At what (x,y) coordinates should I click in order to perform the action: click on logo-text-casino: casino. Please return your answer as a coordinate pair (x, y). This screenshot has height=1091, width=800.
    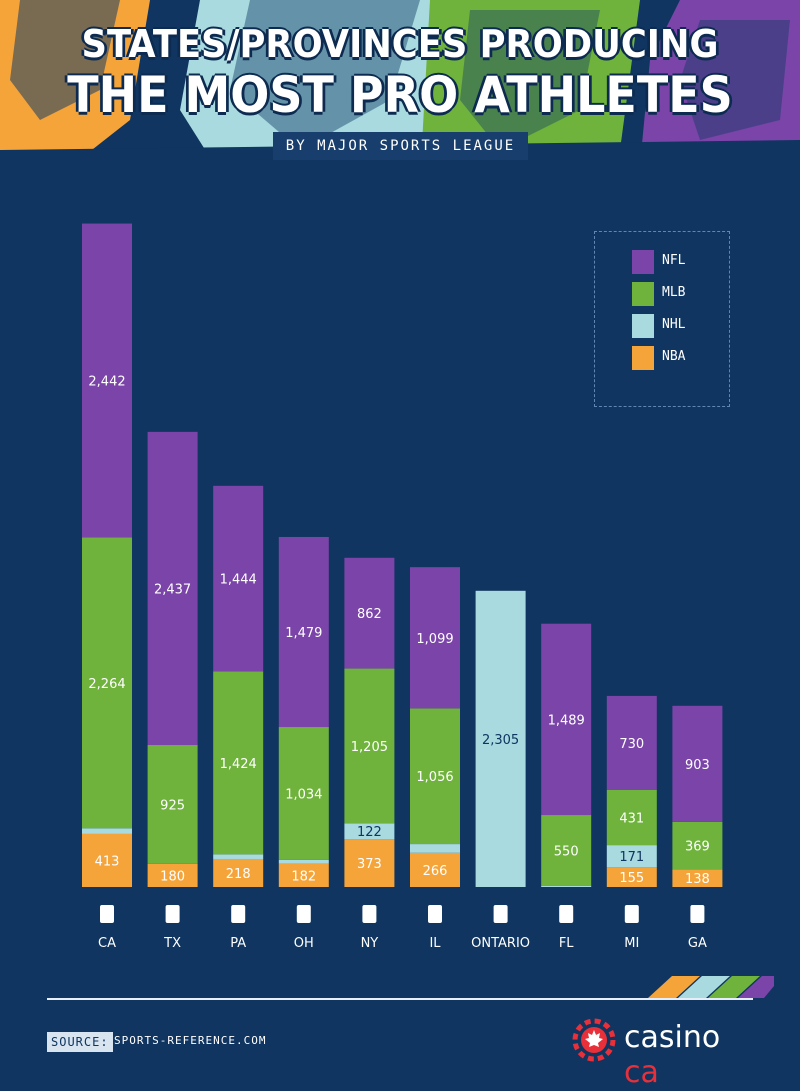
    Looking at the image, I should click on (672, 1037).